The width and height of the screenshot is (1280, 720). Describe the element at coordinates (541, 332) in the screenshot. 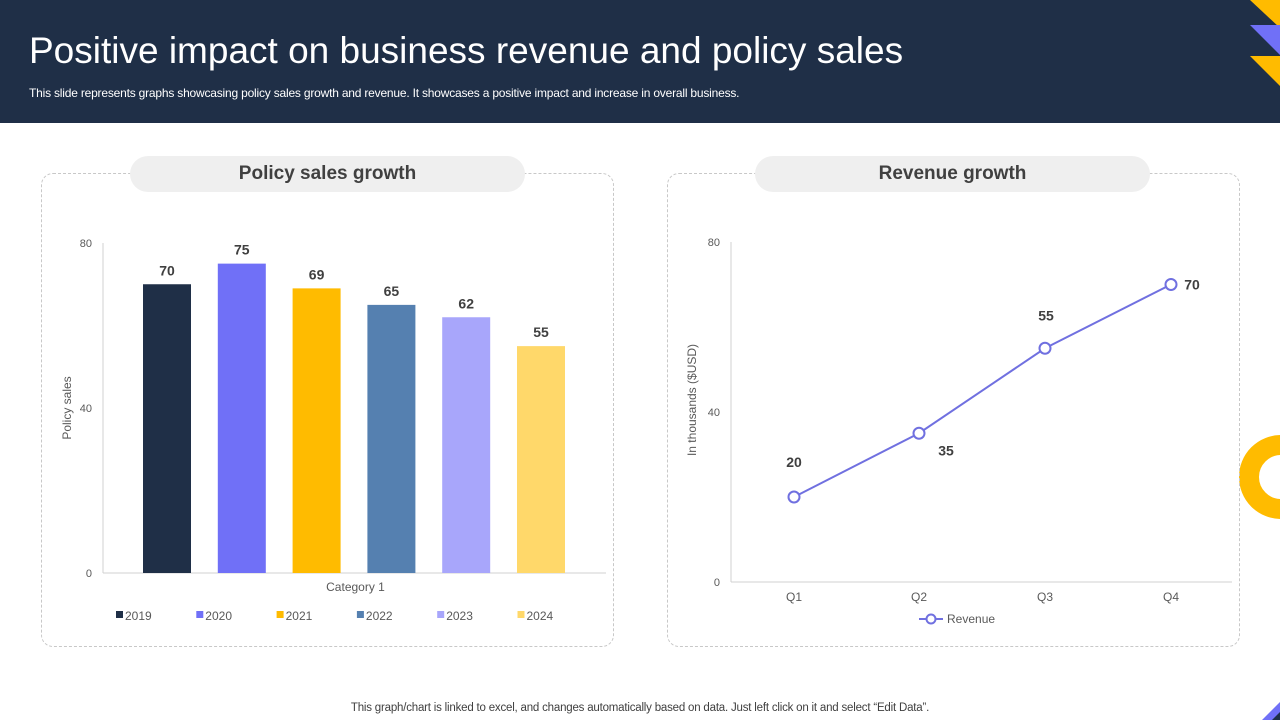

I see `bar-data-label: 55` at that location.